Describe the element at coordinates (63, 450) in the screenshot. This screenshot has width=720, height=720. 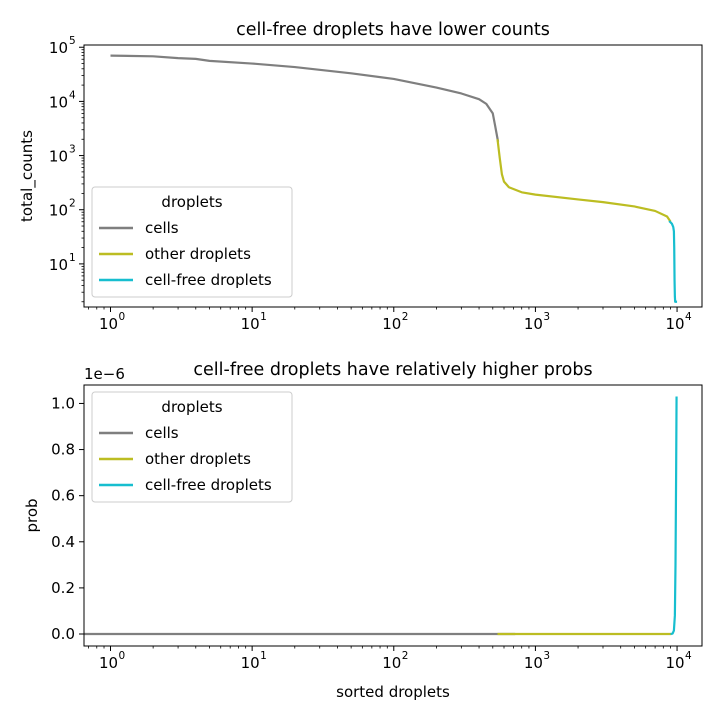
I see `y-tick-label: 0.8` at that location.